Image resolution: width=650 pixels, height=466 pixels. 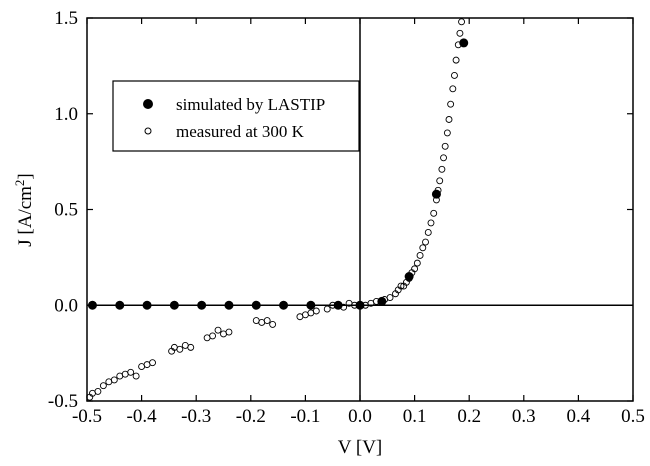 What do you see at coordinates (240, 131) in the screenshot?
I see `legend-label-measured: measured at 300 K` at bounding box center [240, 131].